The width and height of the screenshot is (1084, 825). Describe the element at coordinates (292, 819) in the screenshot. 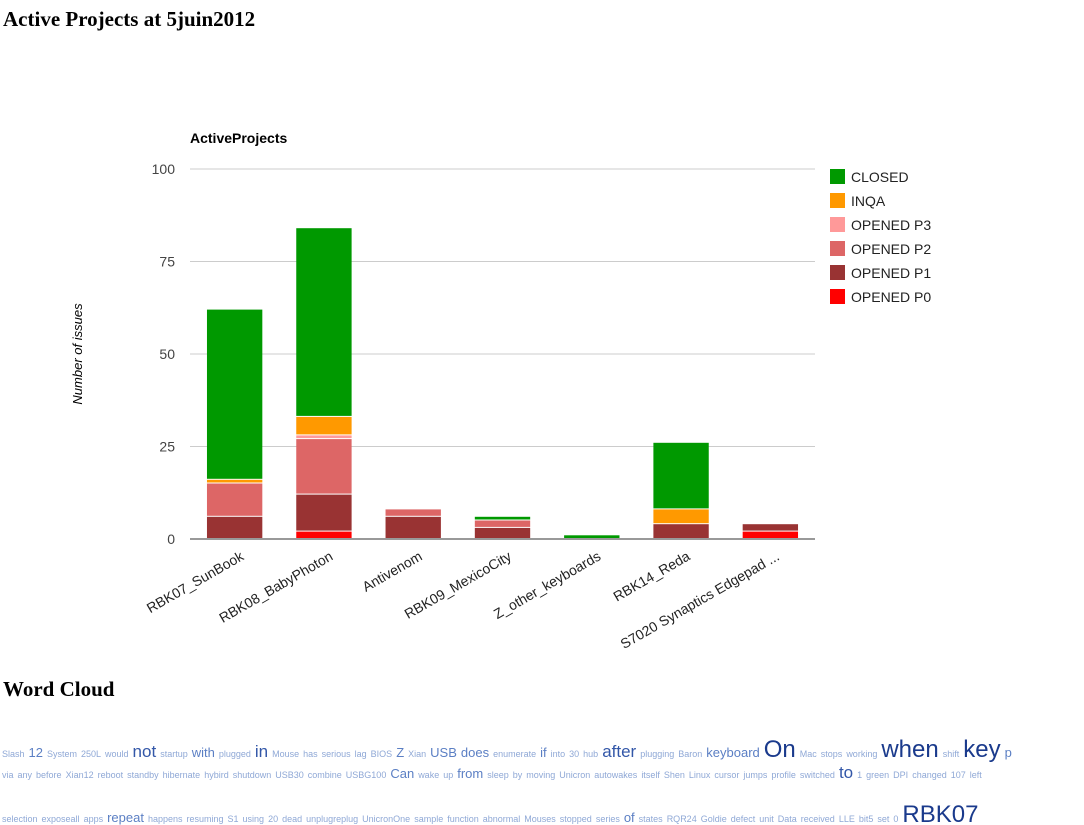

I see `word-cloud-word: dead` at that location.